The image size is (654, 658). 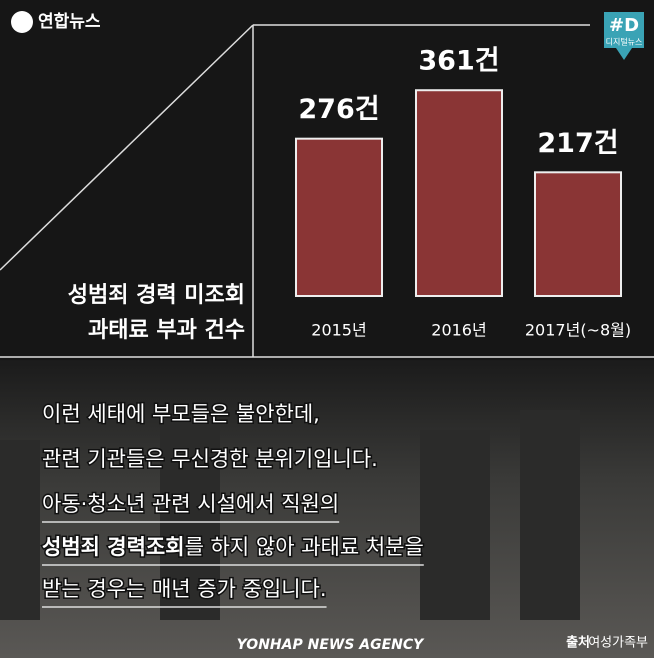 I want to click on logo-text: 연합뉴스, so click(x=69, y=21).